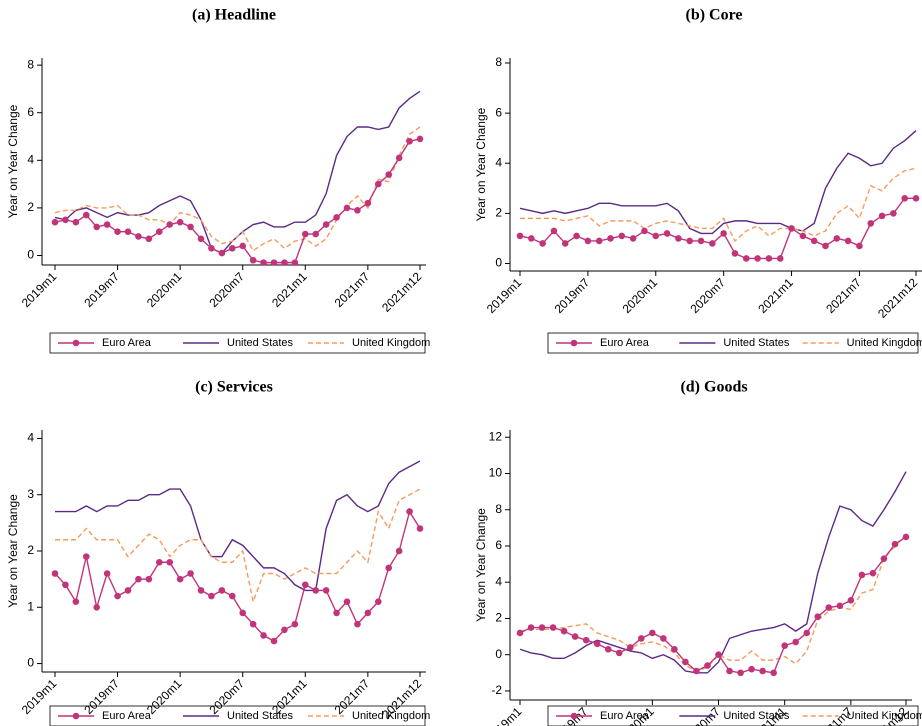  Describe the element at coordinates (843, 295) in the screenshot. I see `x-tick-label: 2021m7` at that location.